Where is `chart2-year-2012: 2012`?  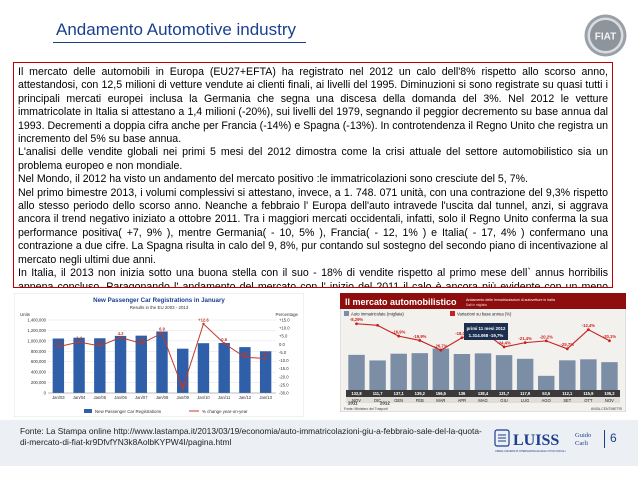 chart2-year-2012: 2012 is located at coordinates (385, 403).